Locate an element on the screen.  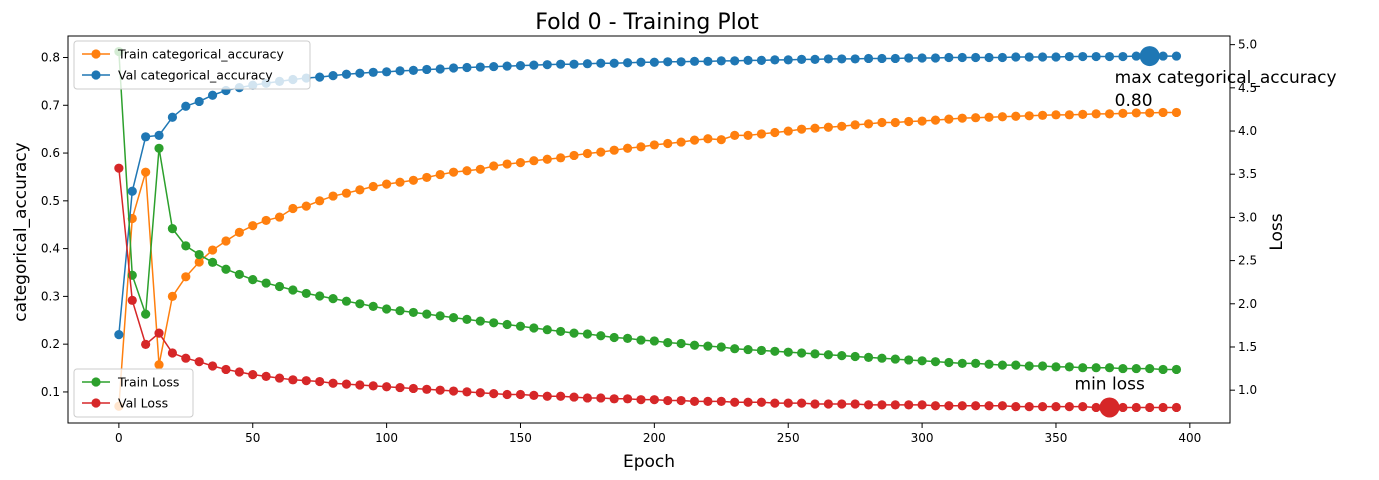
y-right-axis-title: Loss is located at coordinates (1277, 231).